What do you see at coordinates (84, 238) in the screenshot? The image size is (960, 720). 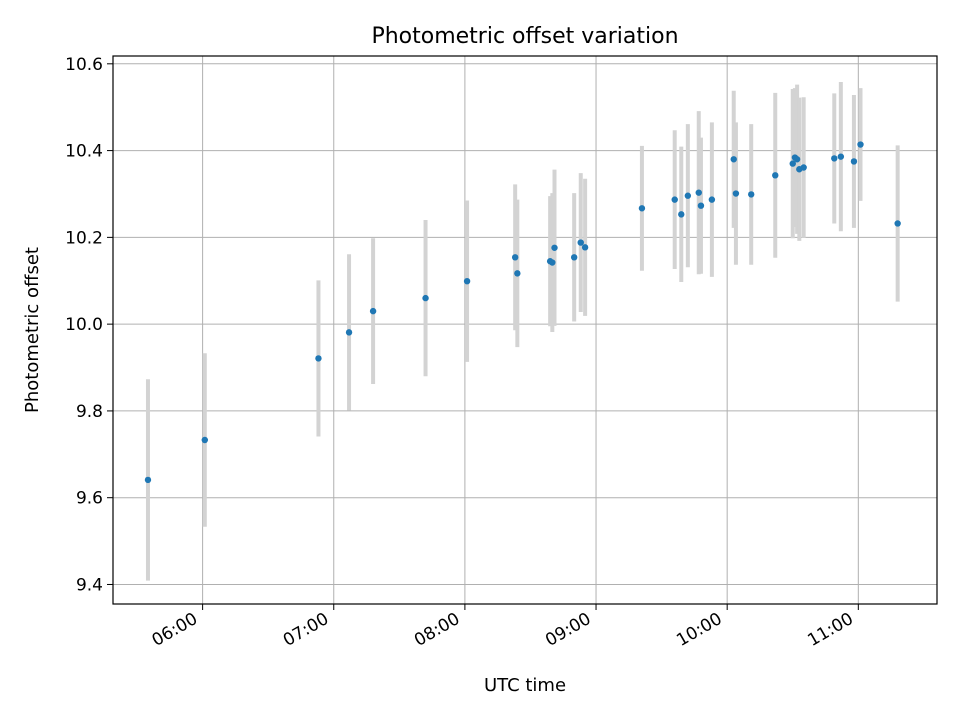 I see `y-tick-label: 10.2` at bounding box center [84, 238].